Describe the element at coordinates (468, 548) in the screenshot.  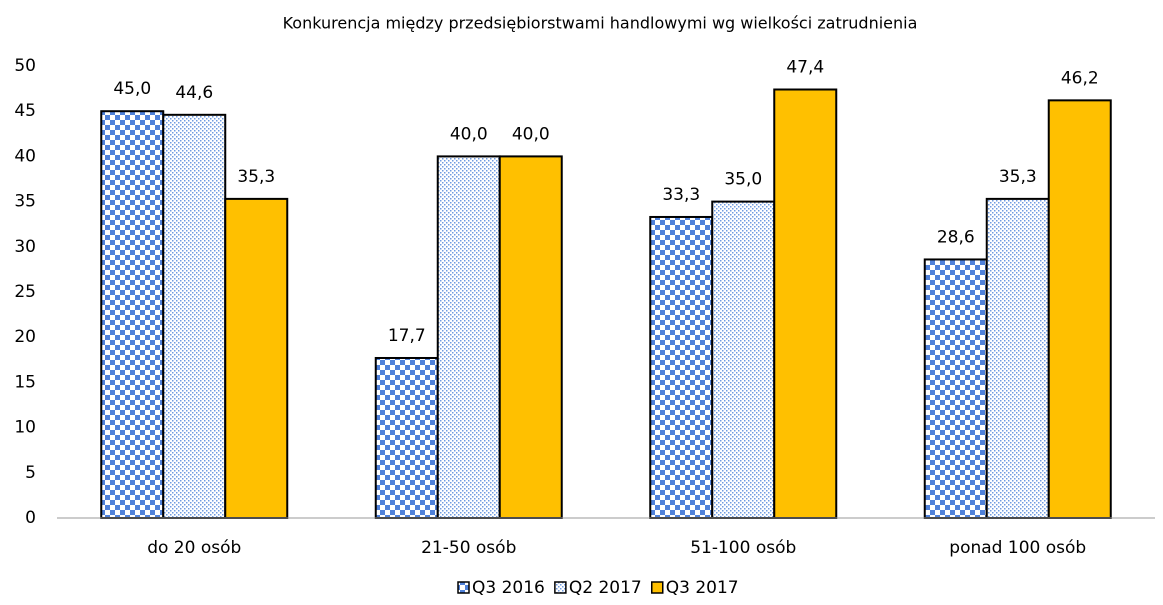
I see `x-tick-label: 21-50 osób` at that location.